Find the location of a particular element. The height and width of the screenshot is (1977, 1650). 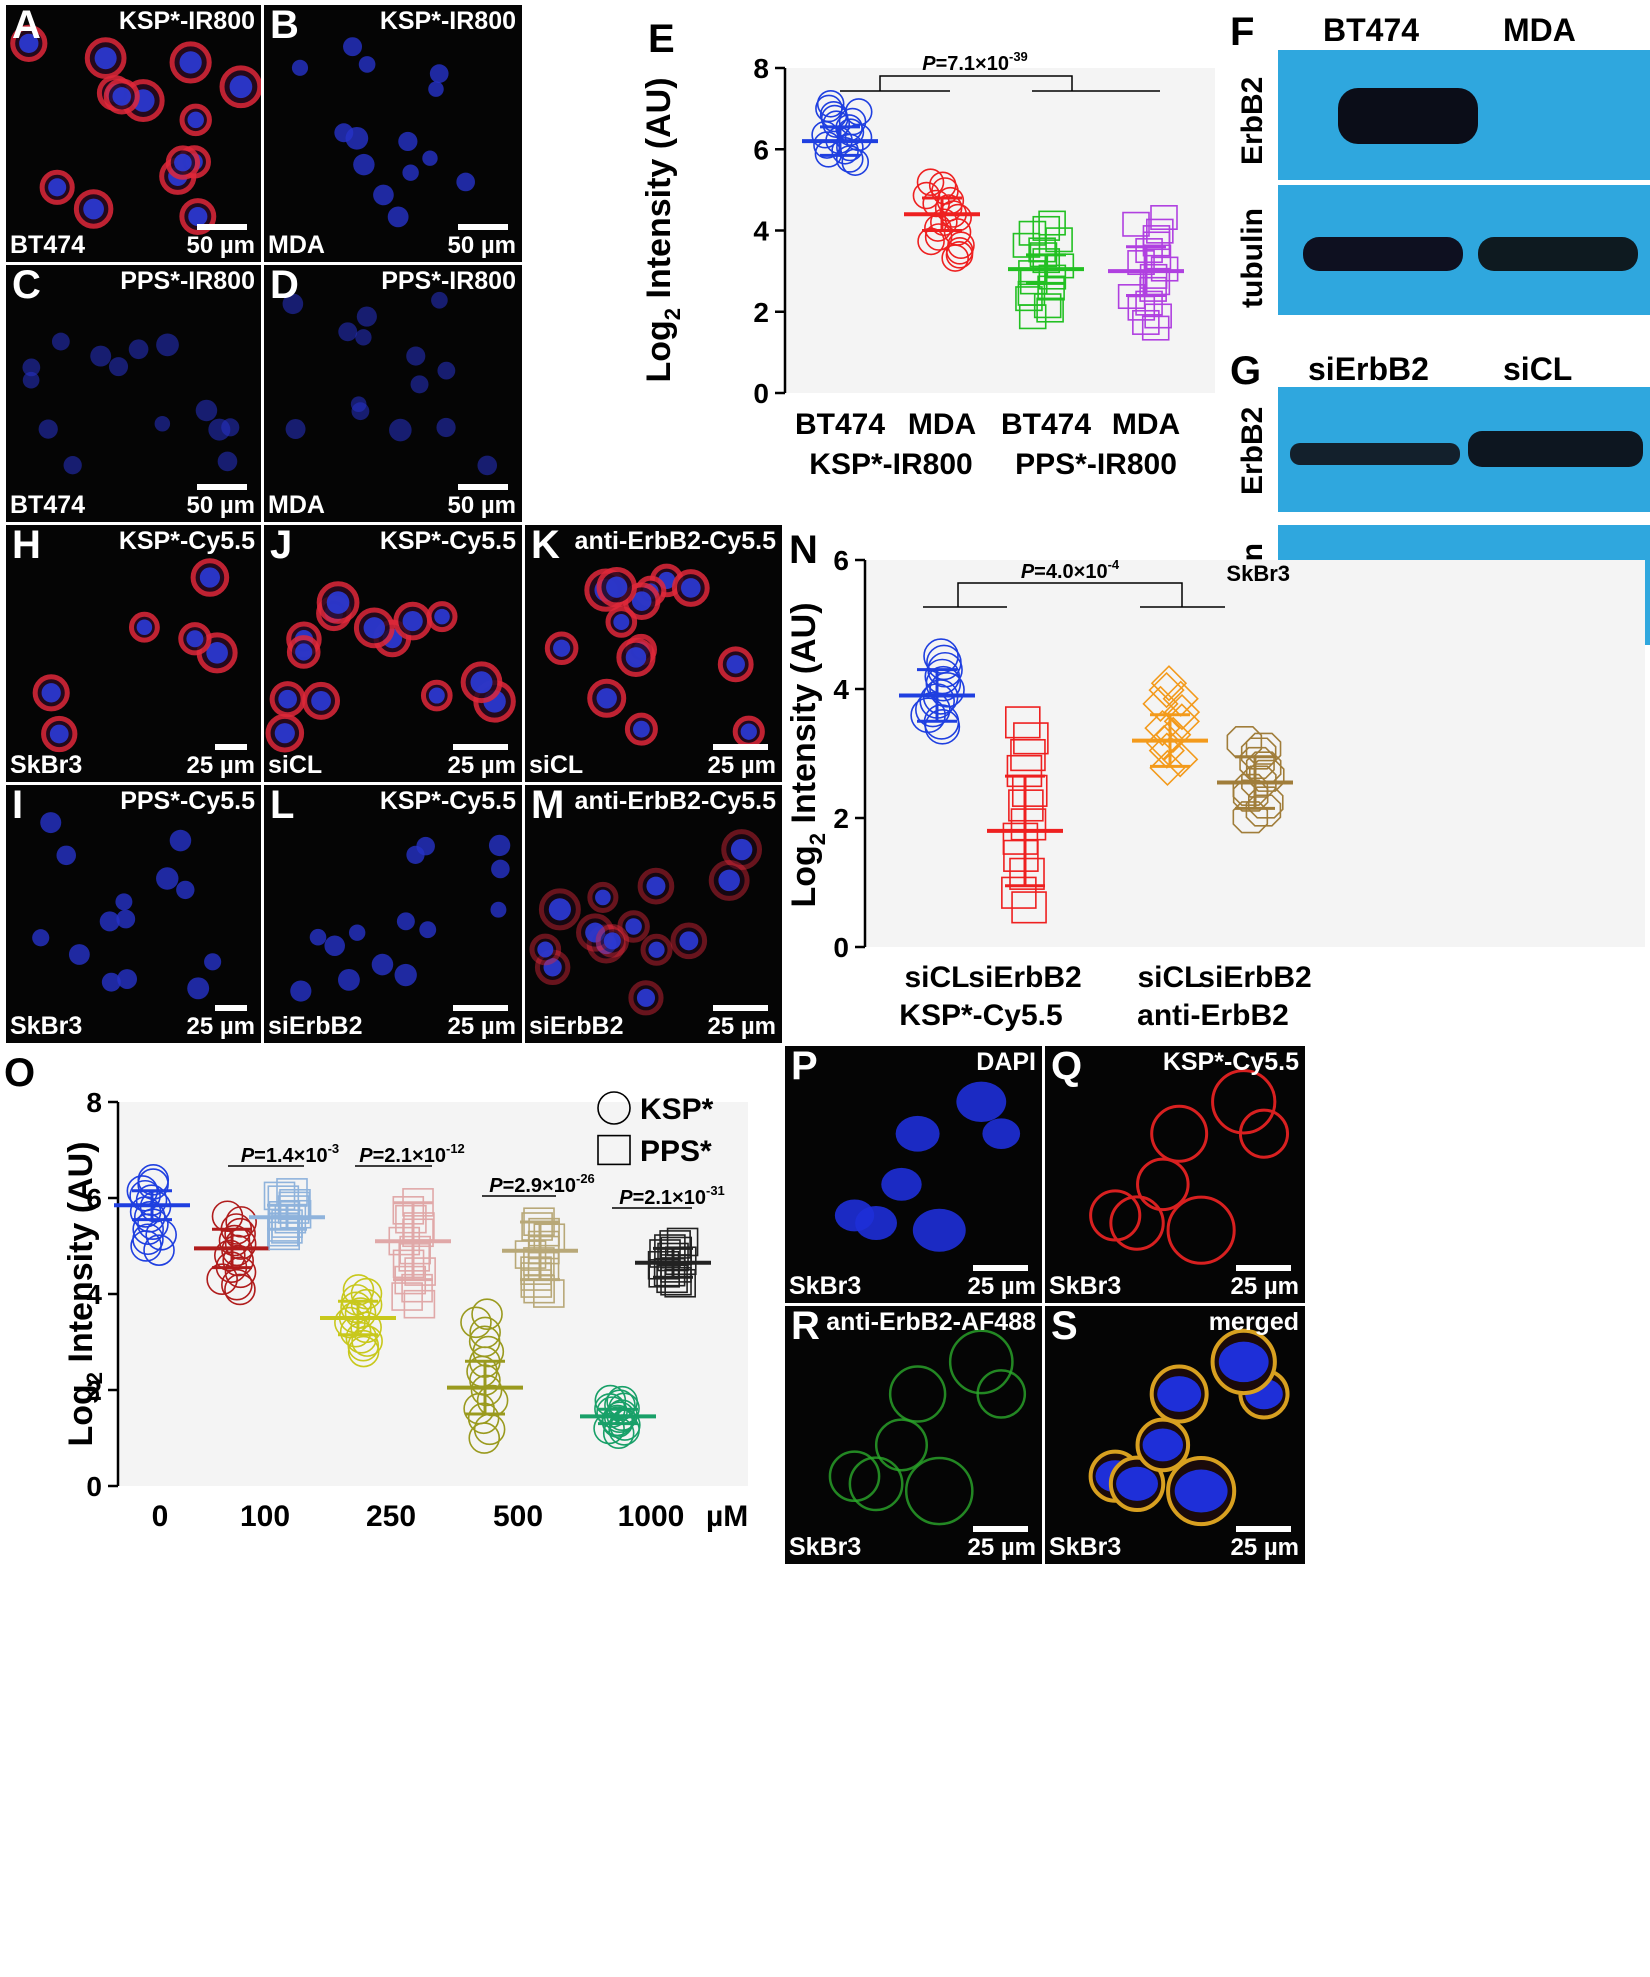

x-tick-label: siErbB2 is located at coordinates (1254, 977).